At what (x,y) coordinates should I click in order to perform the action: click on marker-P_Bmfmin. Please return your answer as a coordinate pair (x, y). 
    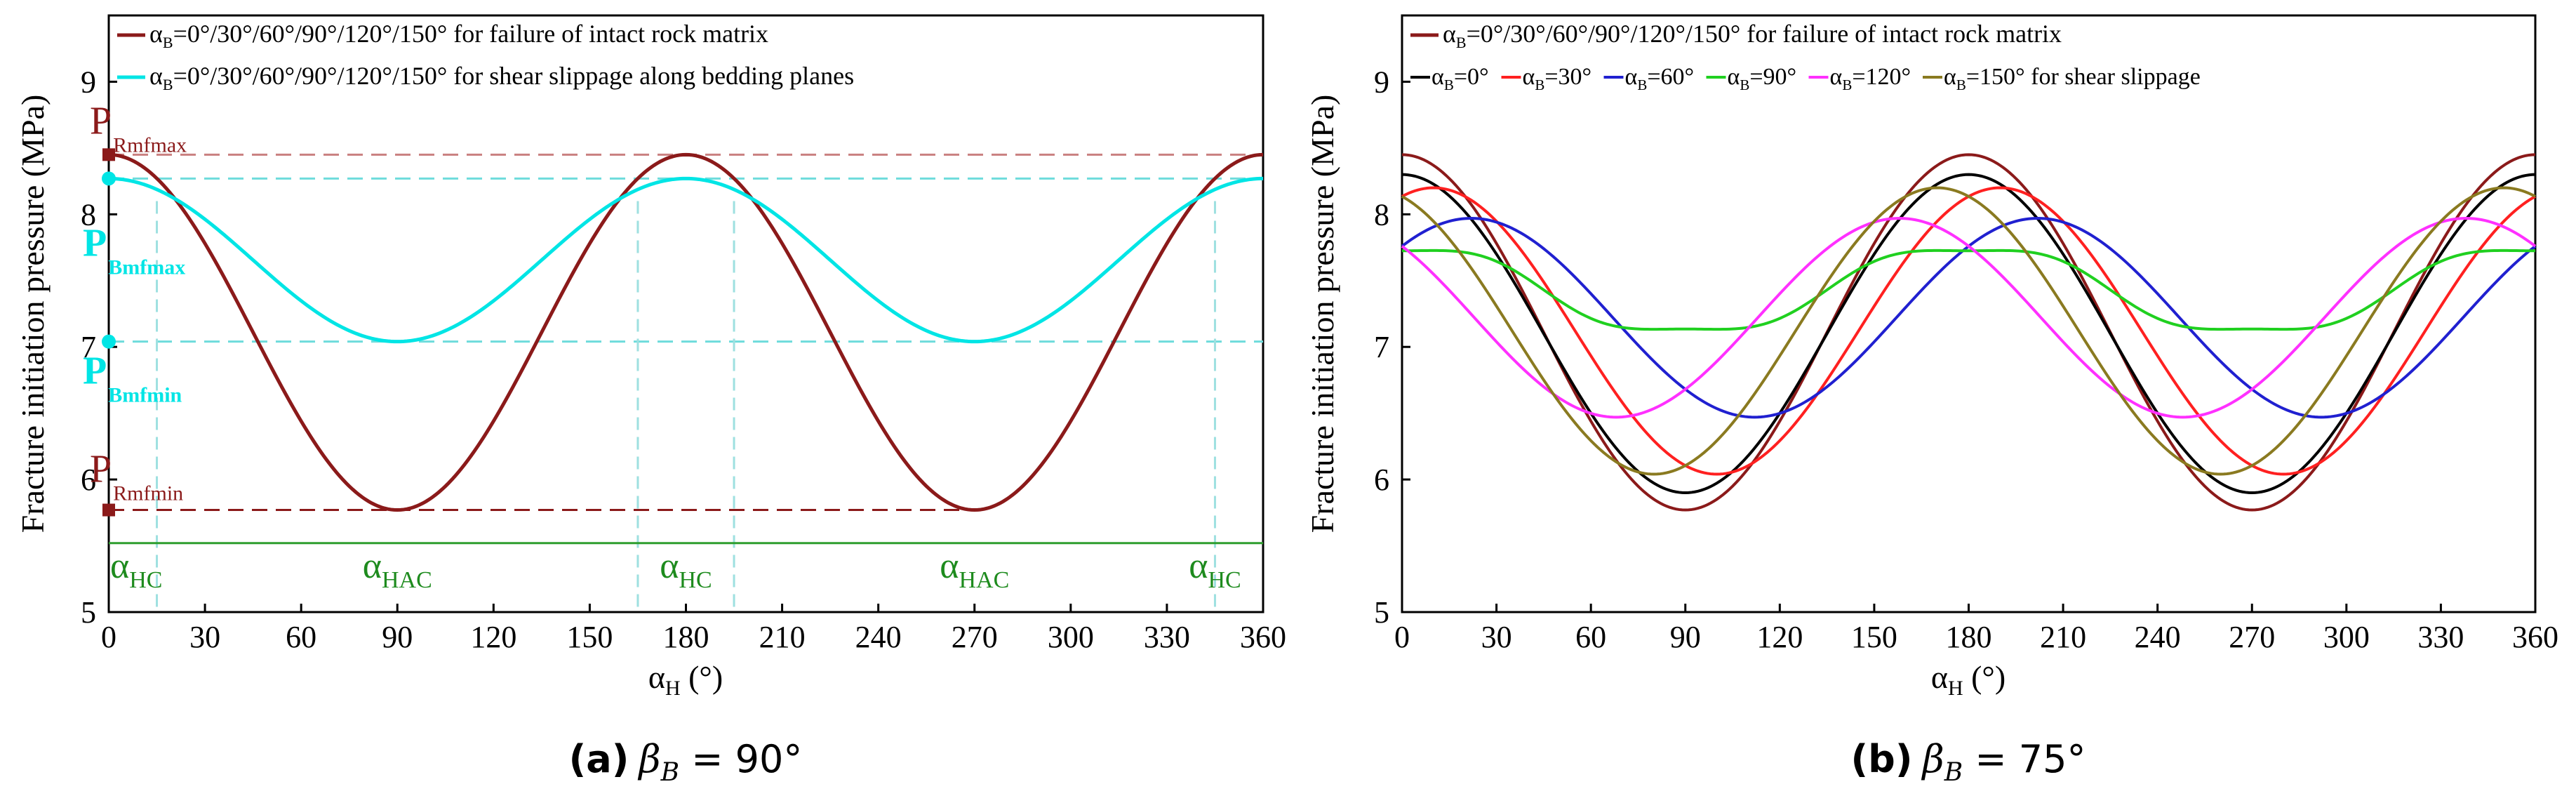
    Looking at the image, I should click on (109, 341).